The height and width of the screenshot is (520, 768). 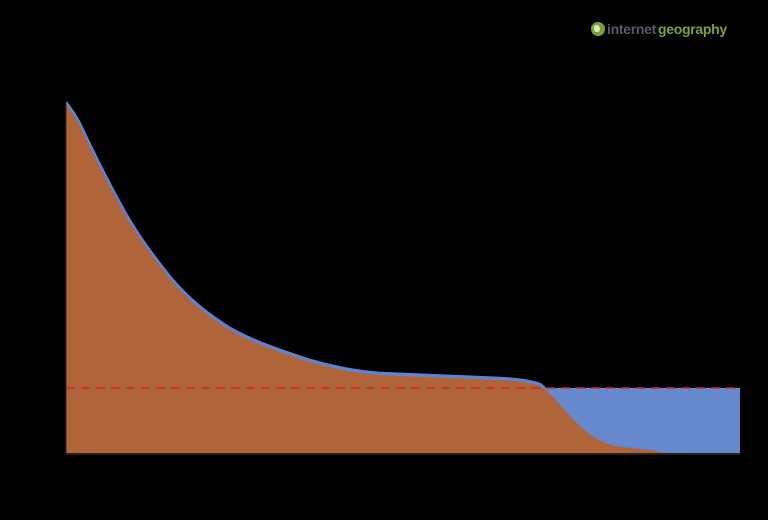 I want to click on logo-word-geography: geography, so click(x=692, y=29).